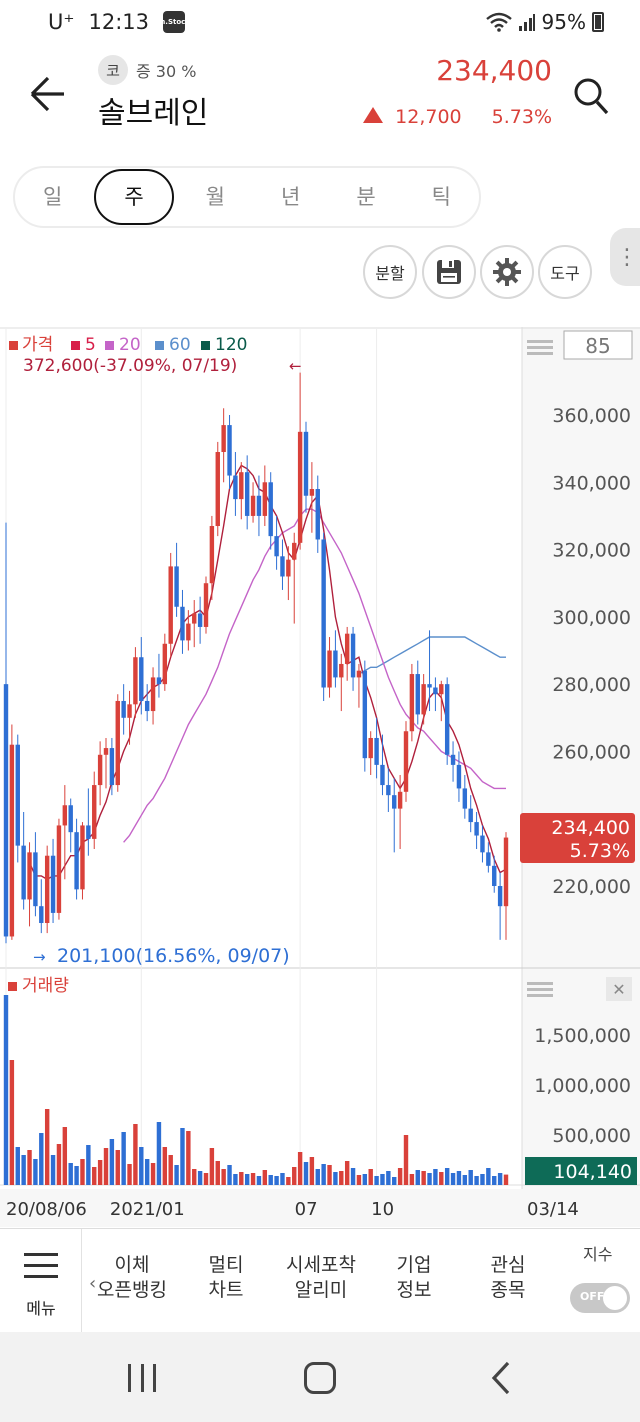  I want to click on tab-year: 년, so click(290, 197).